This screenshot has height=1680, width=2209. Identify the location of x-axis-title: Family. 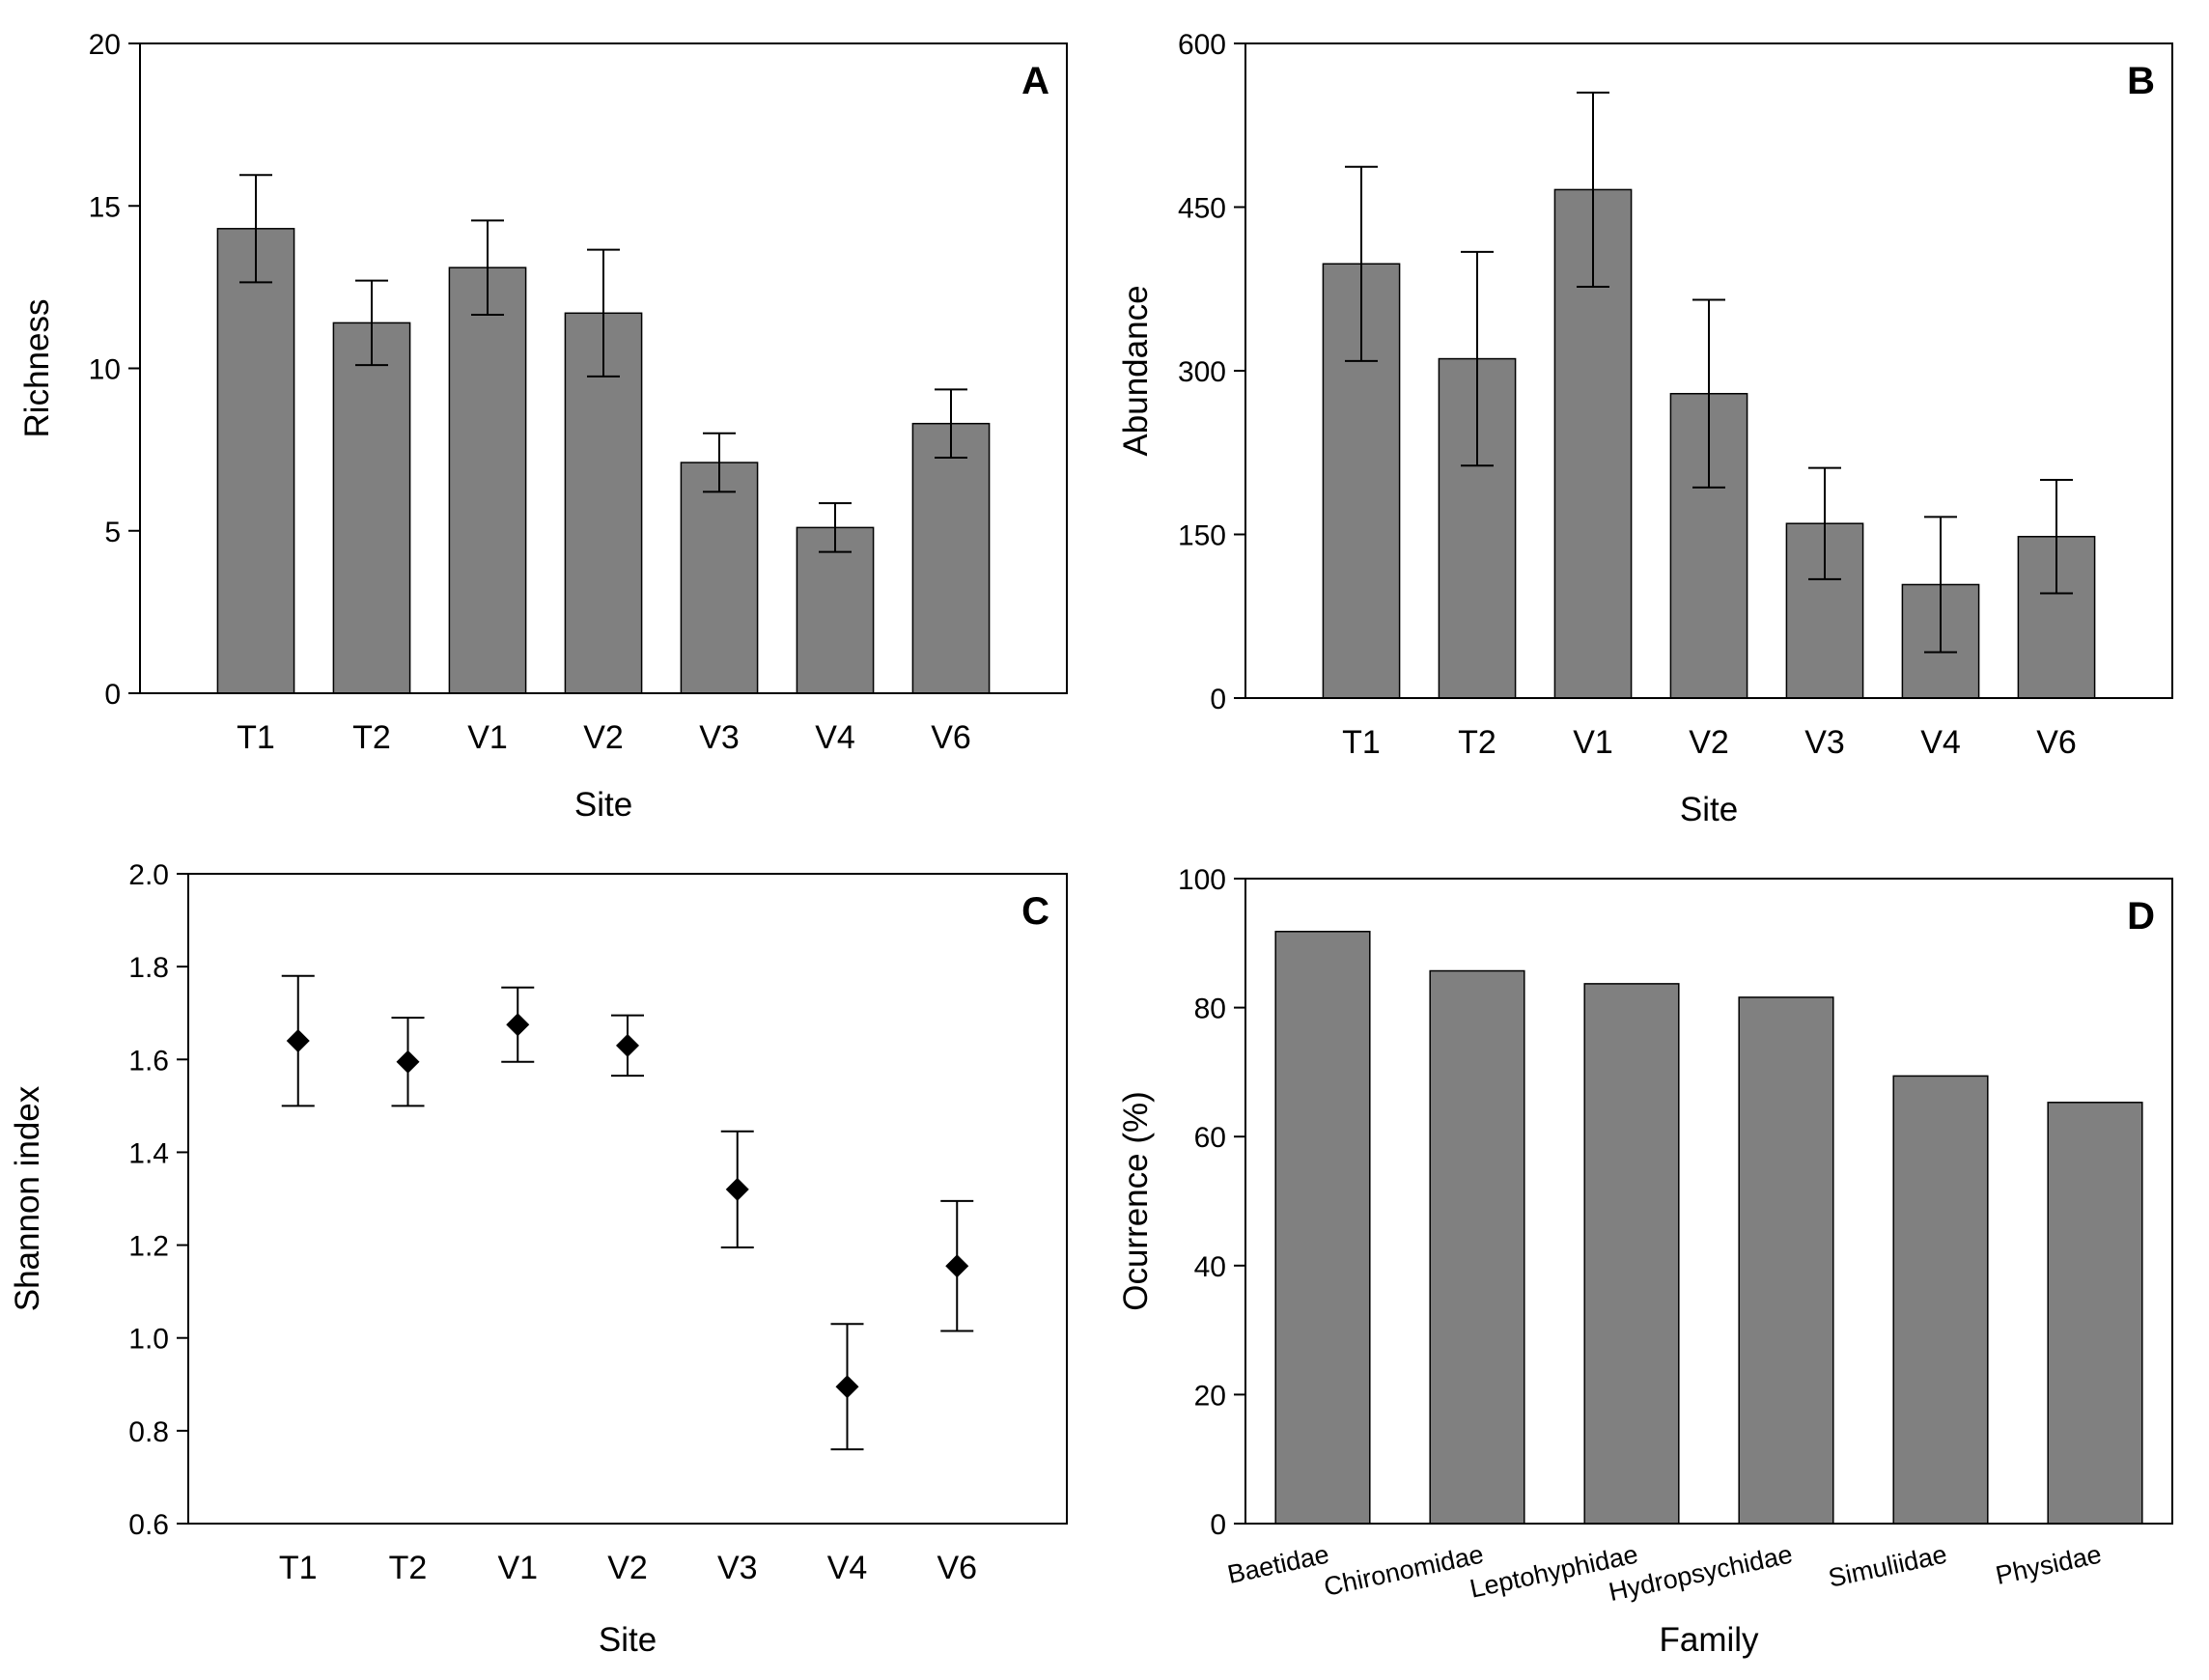
(1709, 1640).